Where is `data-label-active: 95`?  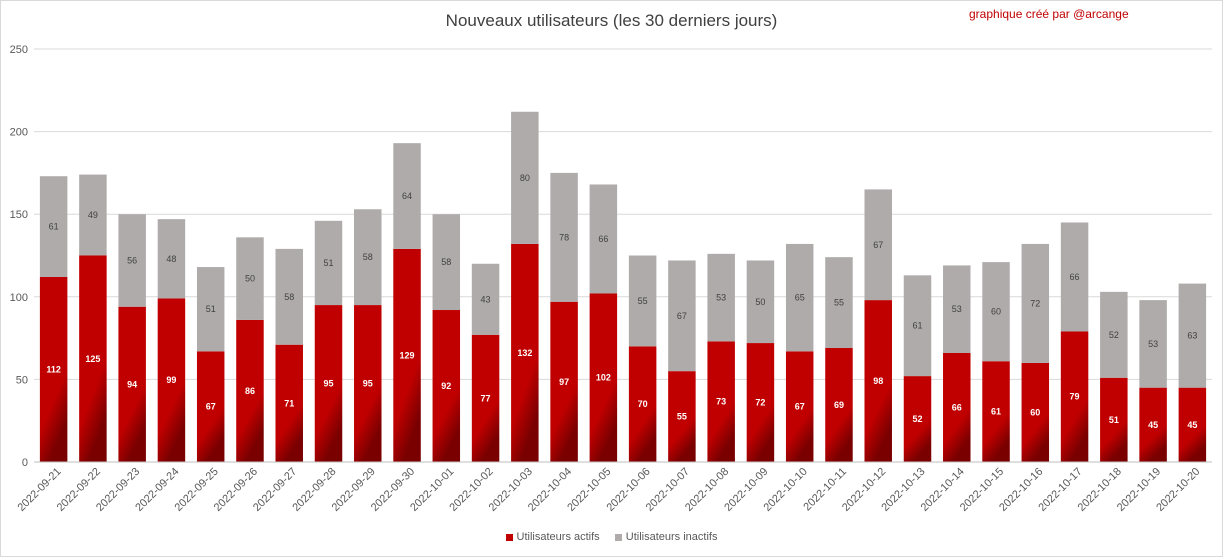 data-label-active: 95 is located at coordinates (368, 384).